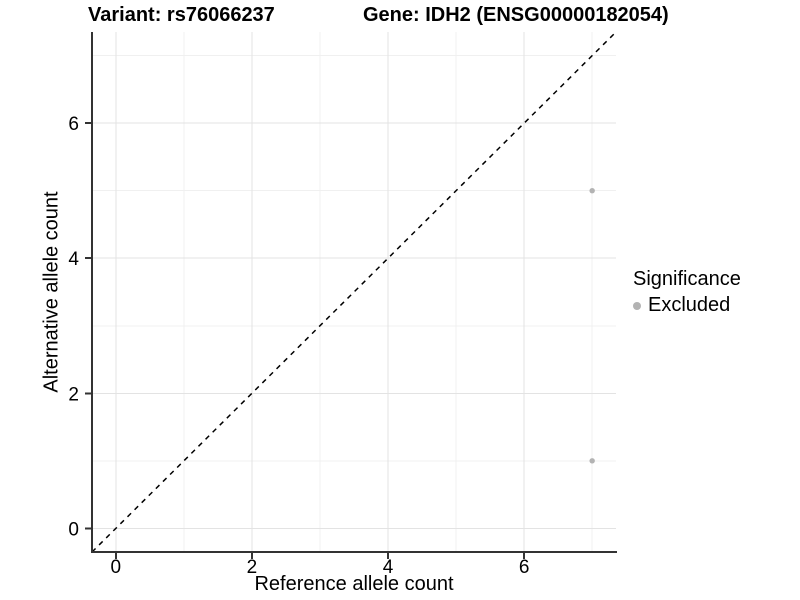  Describe the element at coordinates (524, 567) in the screenshot. I see `x-tick-label: 6` at that location.